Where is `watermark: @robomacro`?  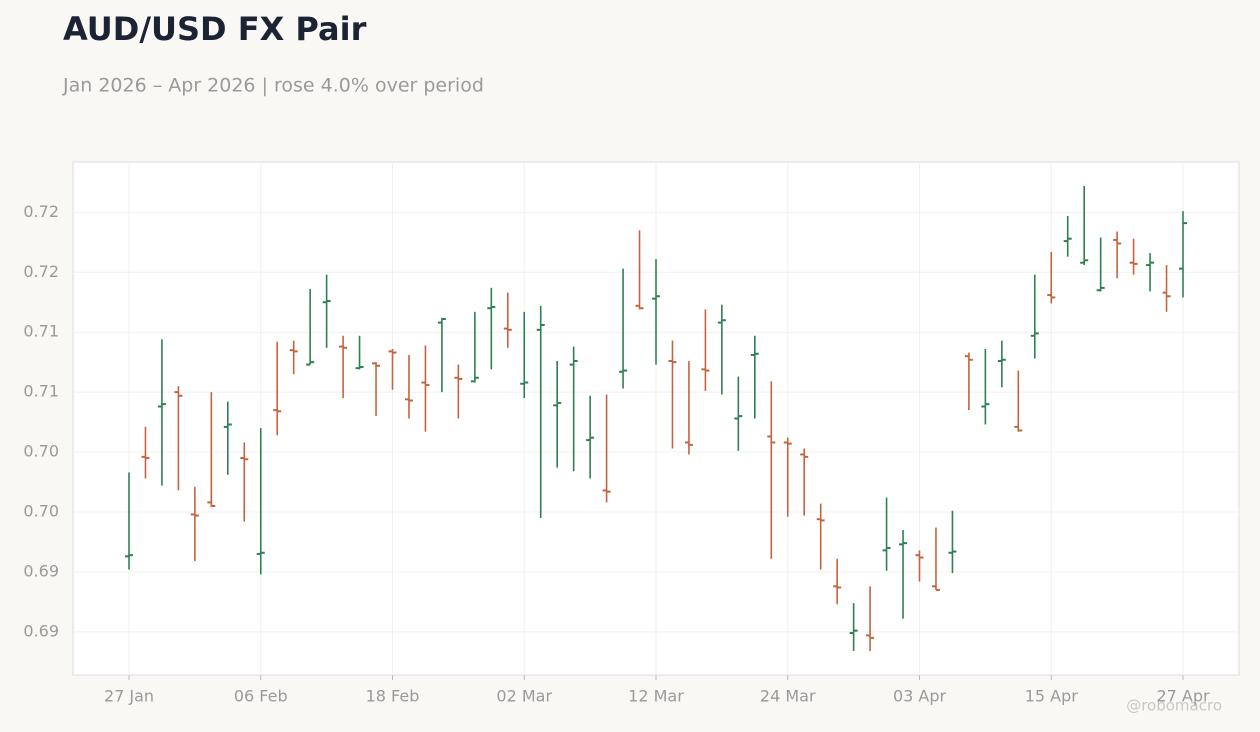 watermark: @robomacro is located at coordinates (1174, 706).